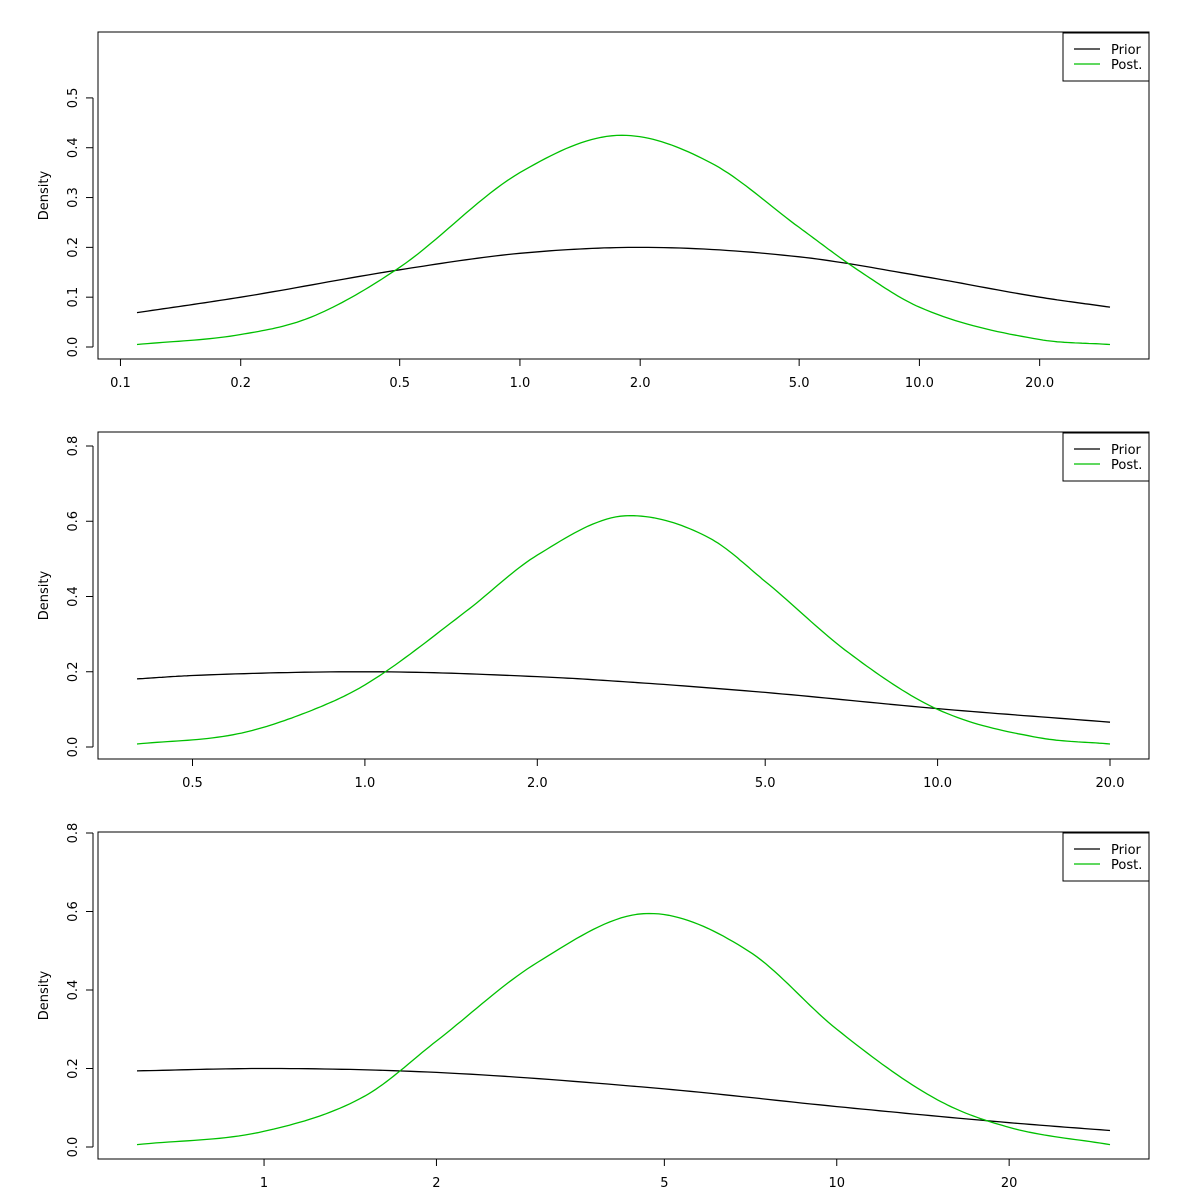  I want to click on x-tick-label: 1, so click(264, 1183).